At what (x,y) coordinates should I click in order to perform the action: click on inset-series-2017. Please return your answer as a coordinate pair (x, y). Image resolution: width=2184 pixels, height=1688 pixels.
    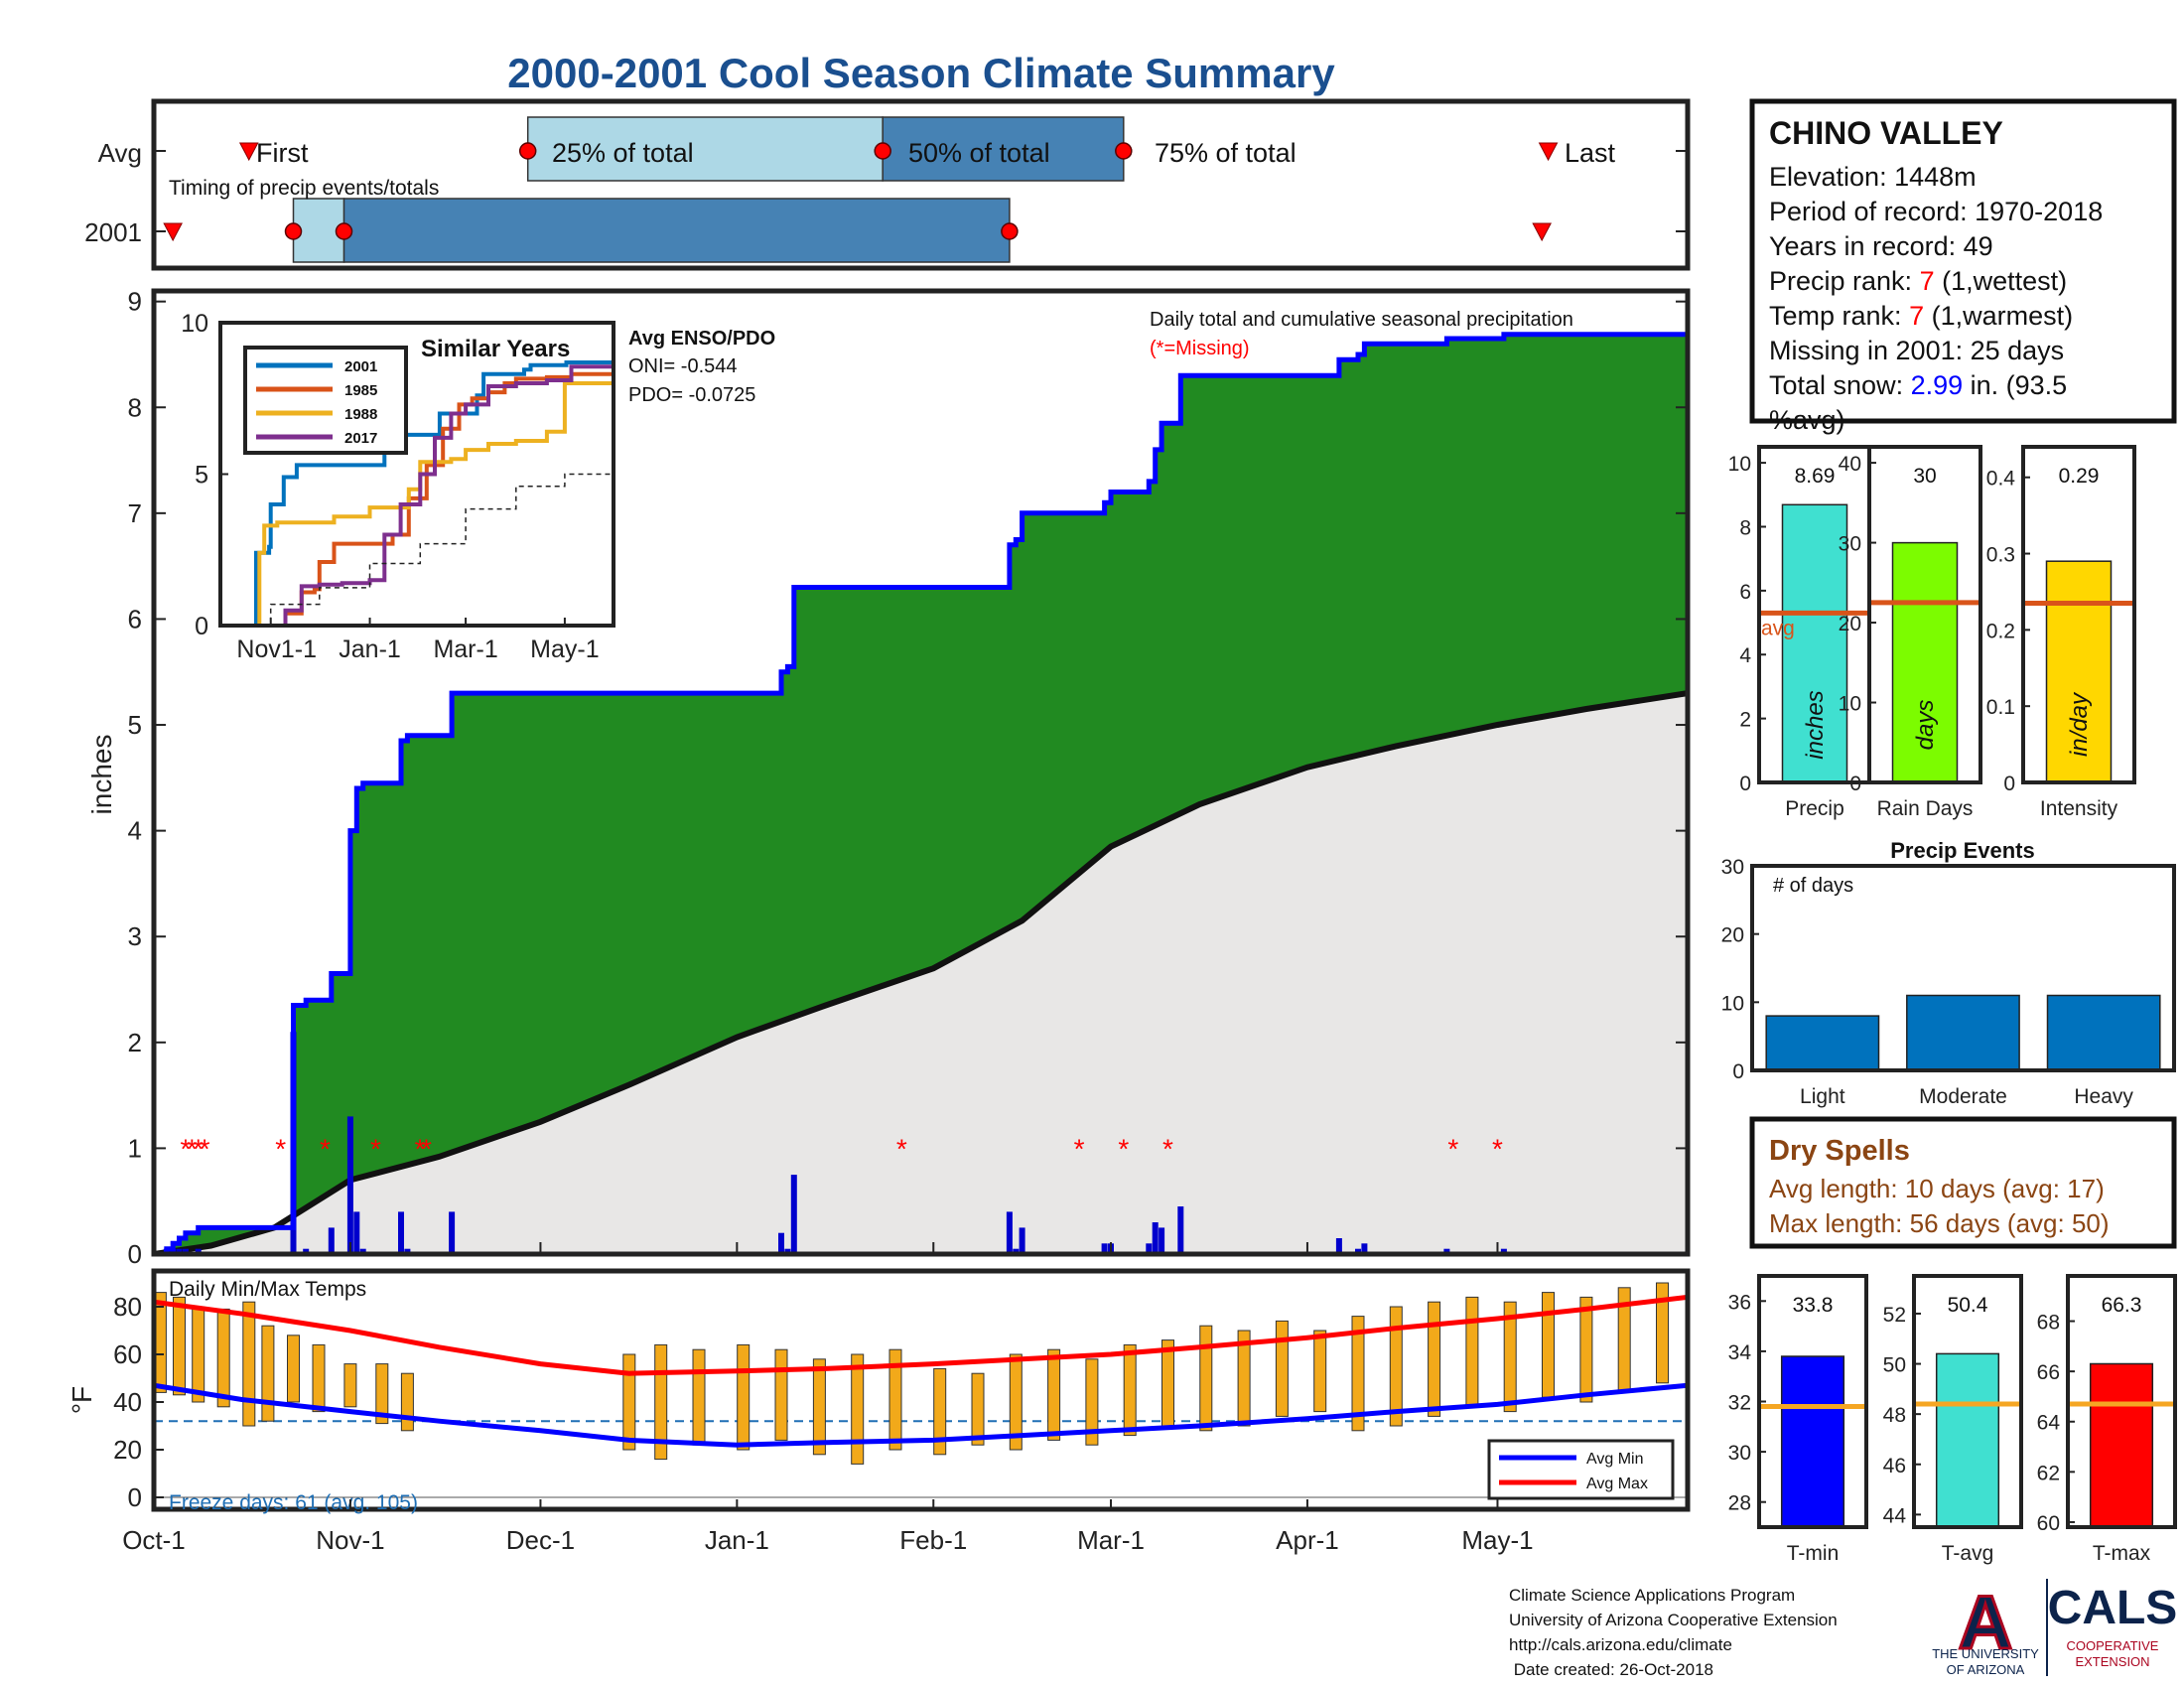
    Looking at the image, I should click on (417, 495).